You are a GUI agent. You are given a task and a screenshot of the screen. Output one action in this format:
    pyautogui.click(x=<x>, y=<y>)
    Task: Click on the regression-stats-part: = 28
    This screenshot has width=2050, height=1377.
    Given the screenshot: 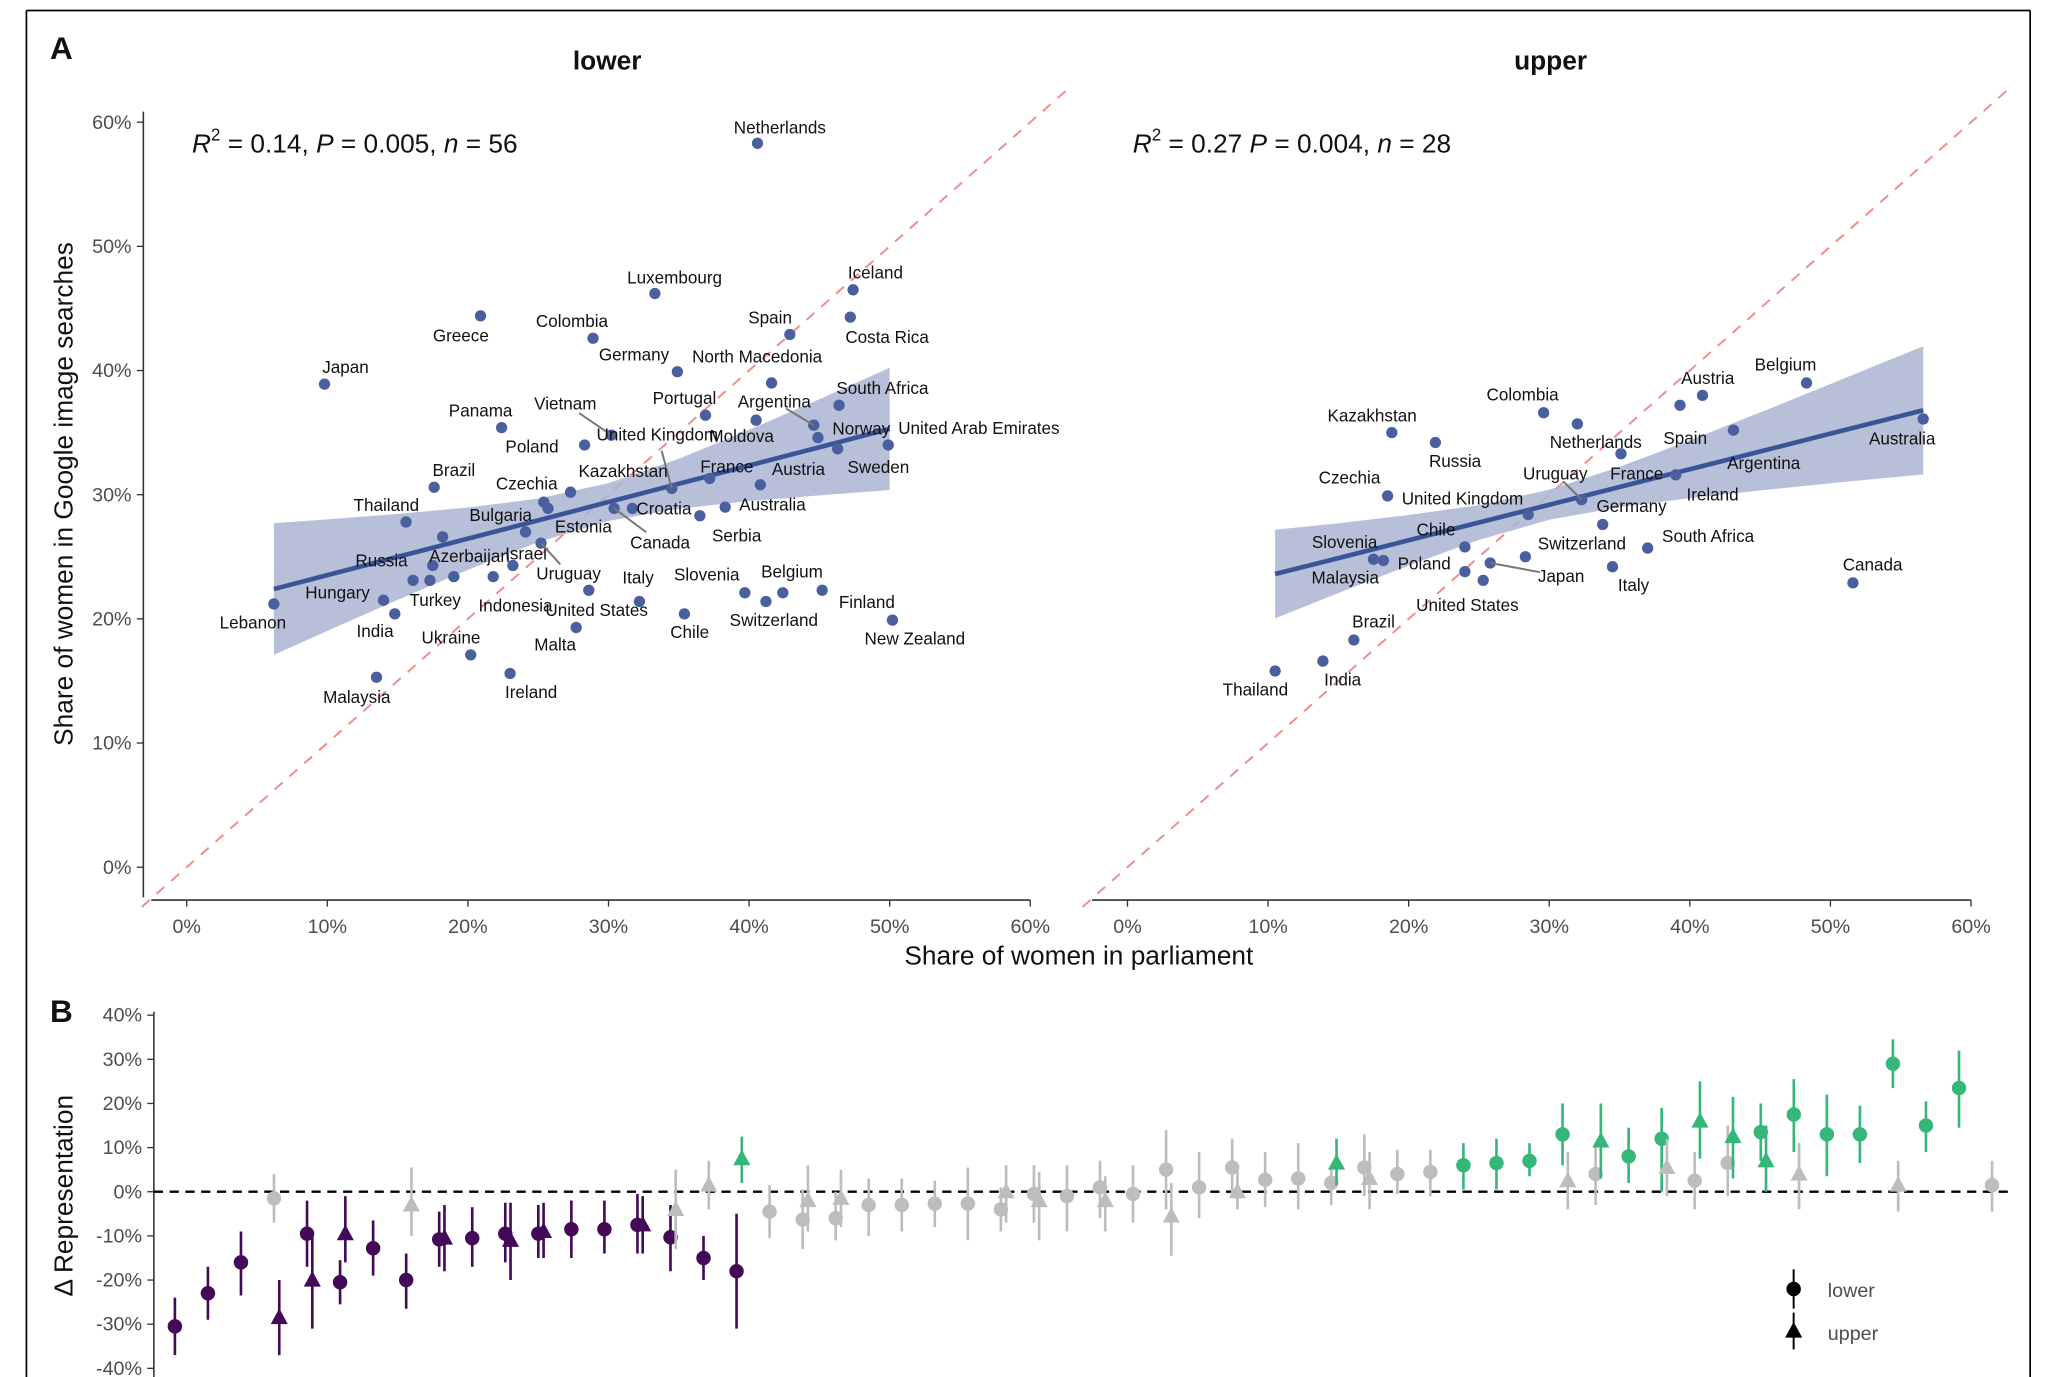 What is the action you would take?
    pyautogui.click(x=1421, y=143)
    